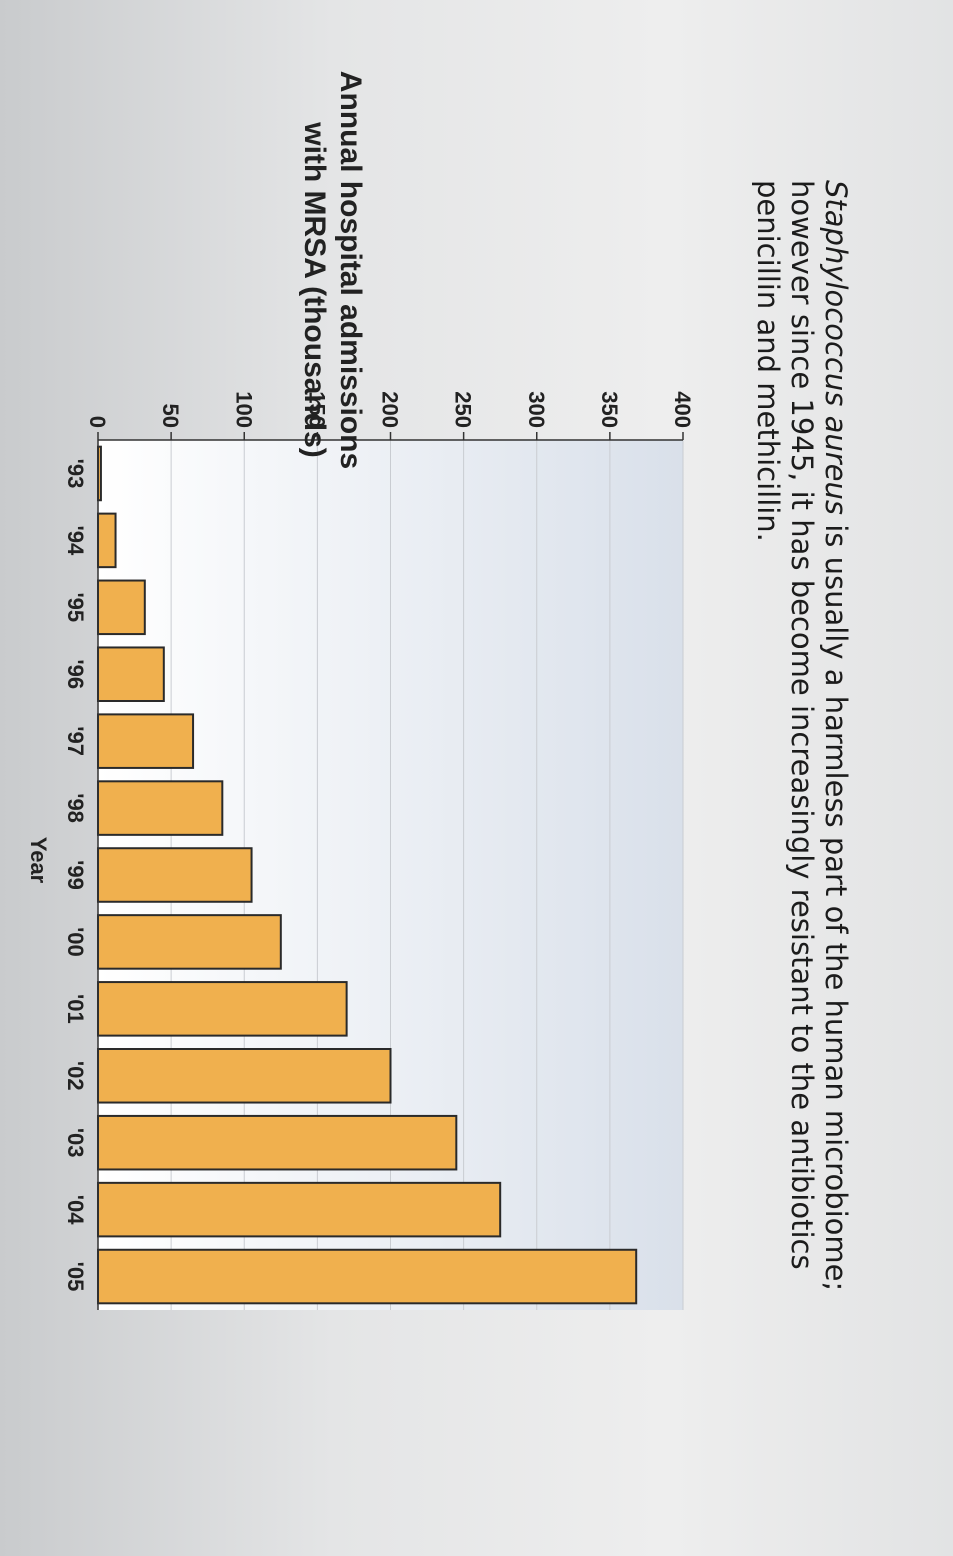 The image size is (953, 1556). What do you see at coordinates (682, 409) in the screenshot?
I see `y-tick-label-400: 400` at bounding box center [682, 409].